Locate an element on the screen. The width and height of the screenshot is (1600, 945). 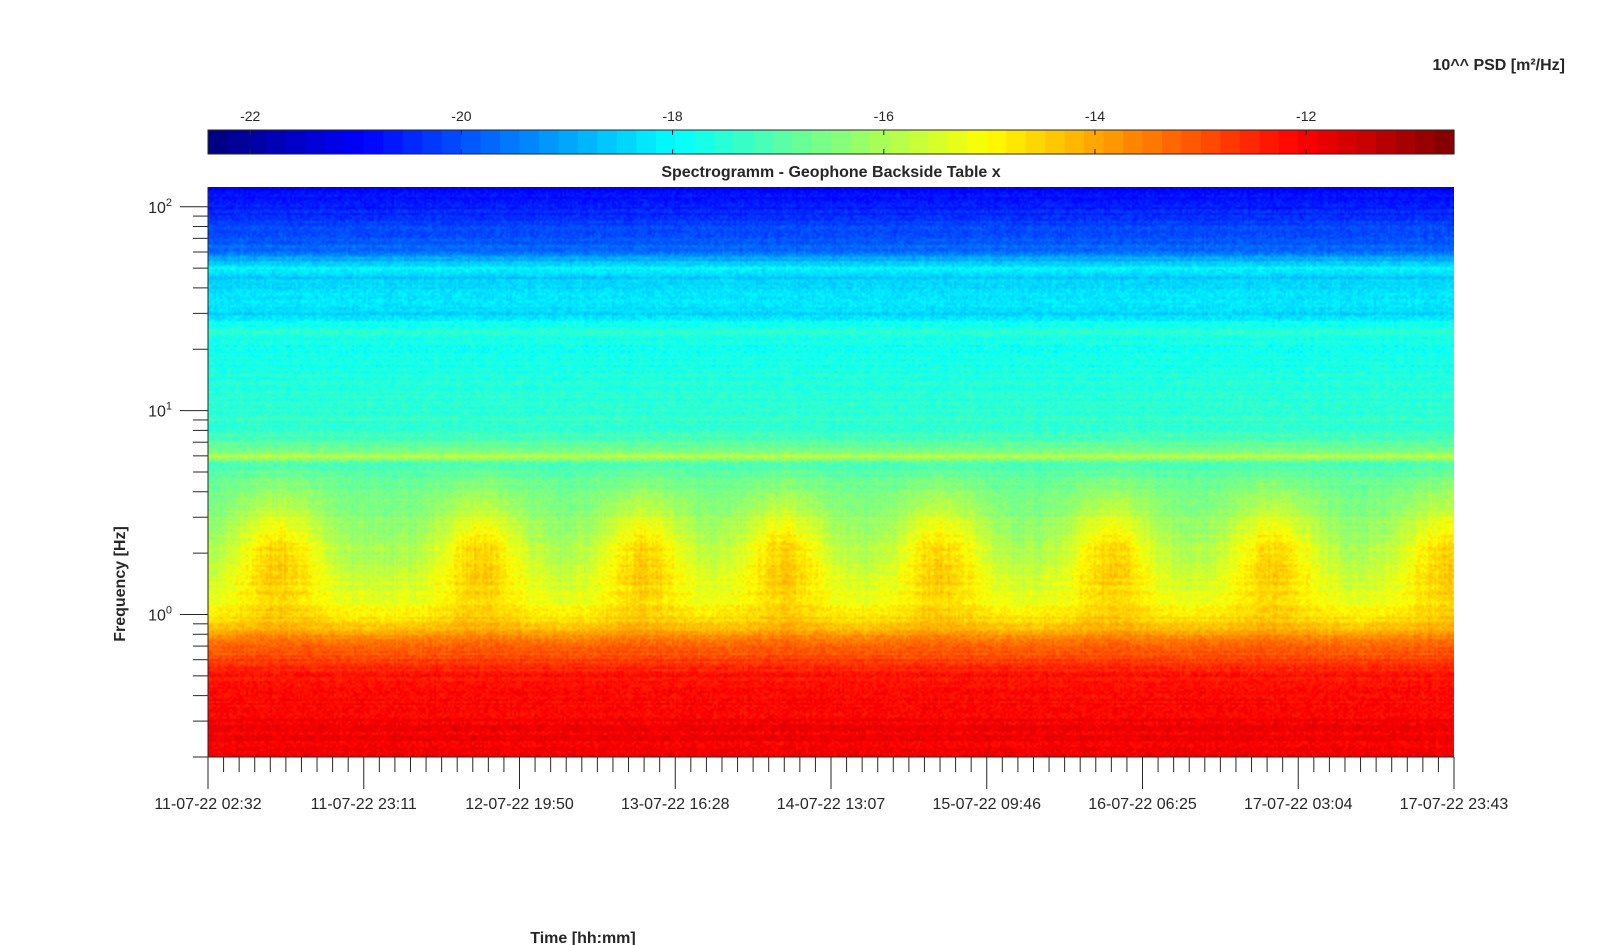
x-tick-label: 13-07-22 16:28 is located at coordinates (675, 804).